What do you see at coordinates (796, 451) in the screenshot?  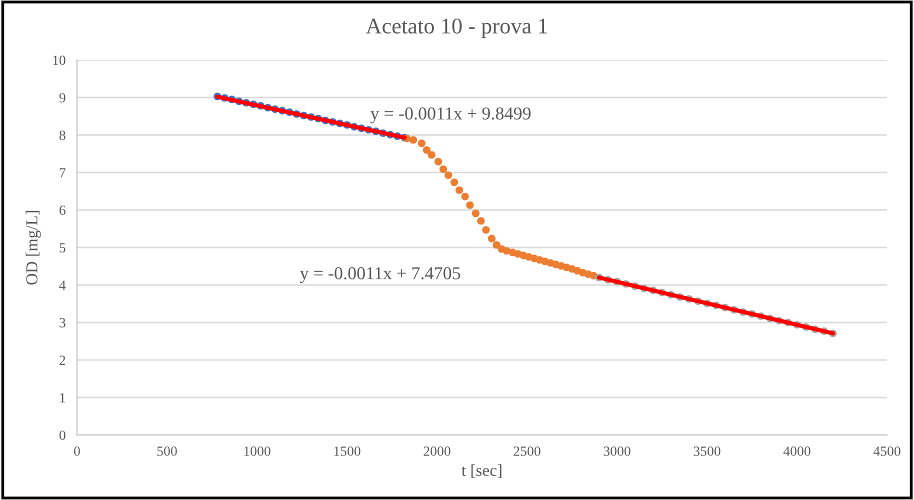 I see `x-tick-label: 4000` at bounding box center [796, 451].